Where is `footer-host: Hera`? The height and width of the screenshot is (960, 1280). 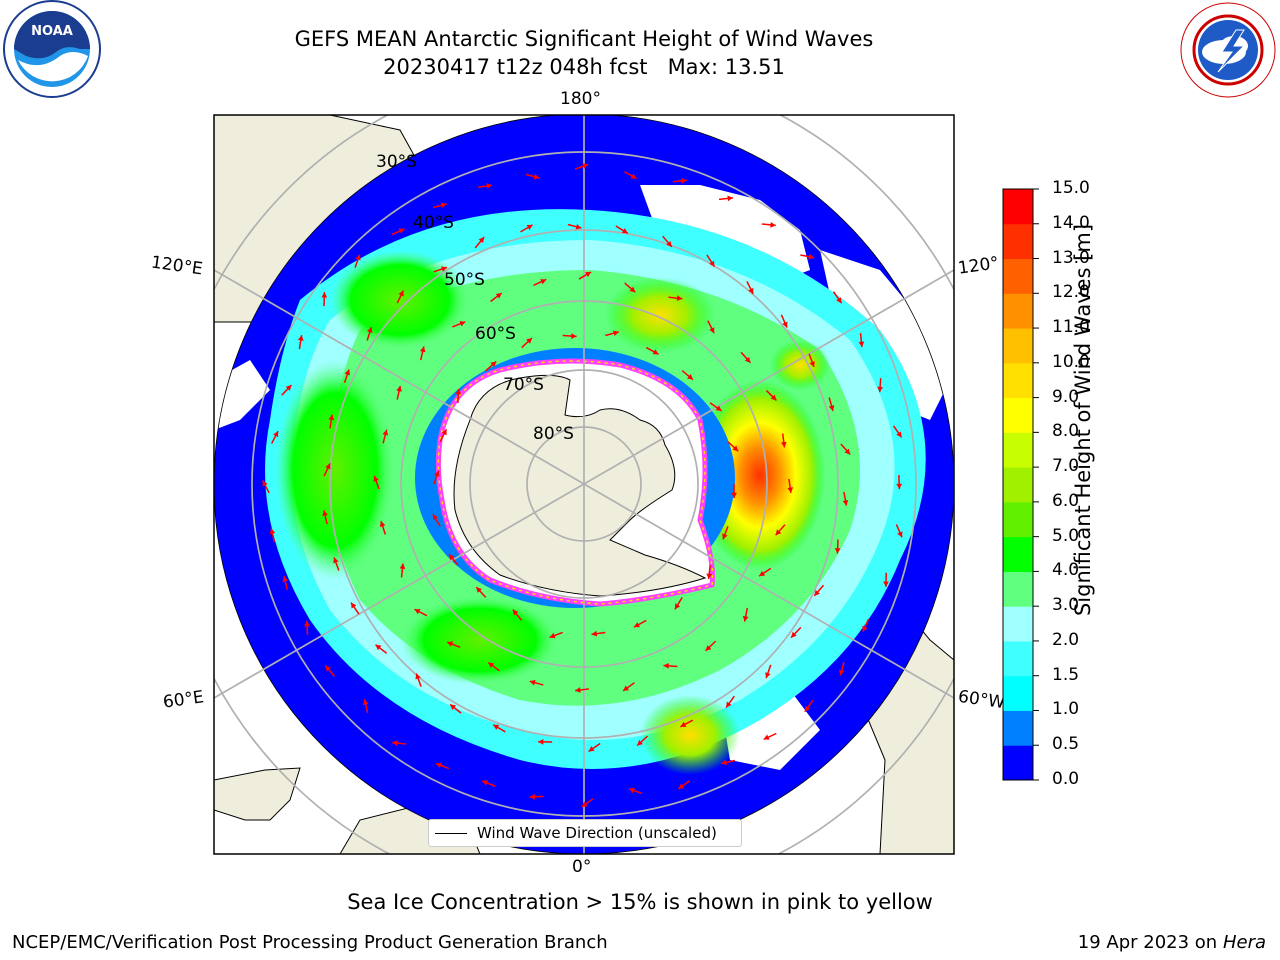
footer-host: Hera is located at coordinates (1244, 942).